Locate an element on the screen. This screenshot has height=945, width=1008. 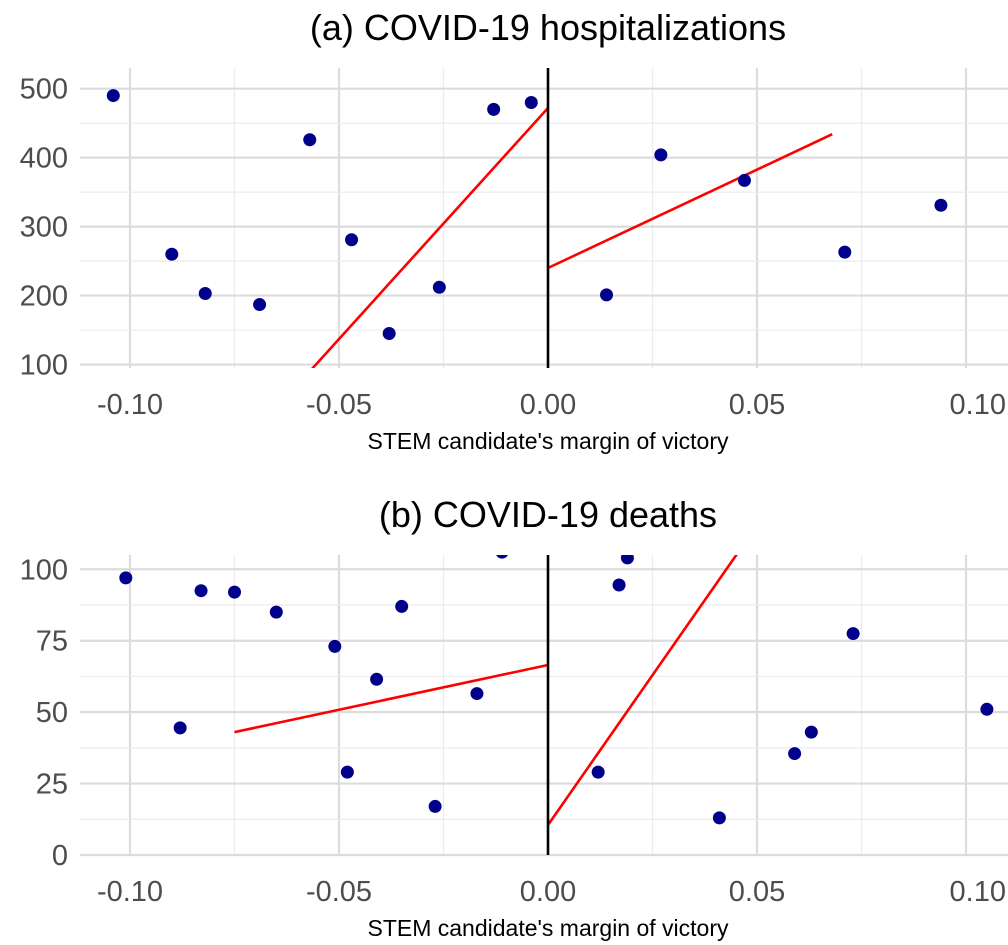
y-tick-label: 50 is located at coordinates (52, 713).